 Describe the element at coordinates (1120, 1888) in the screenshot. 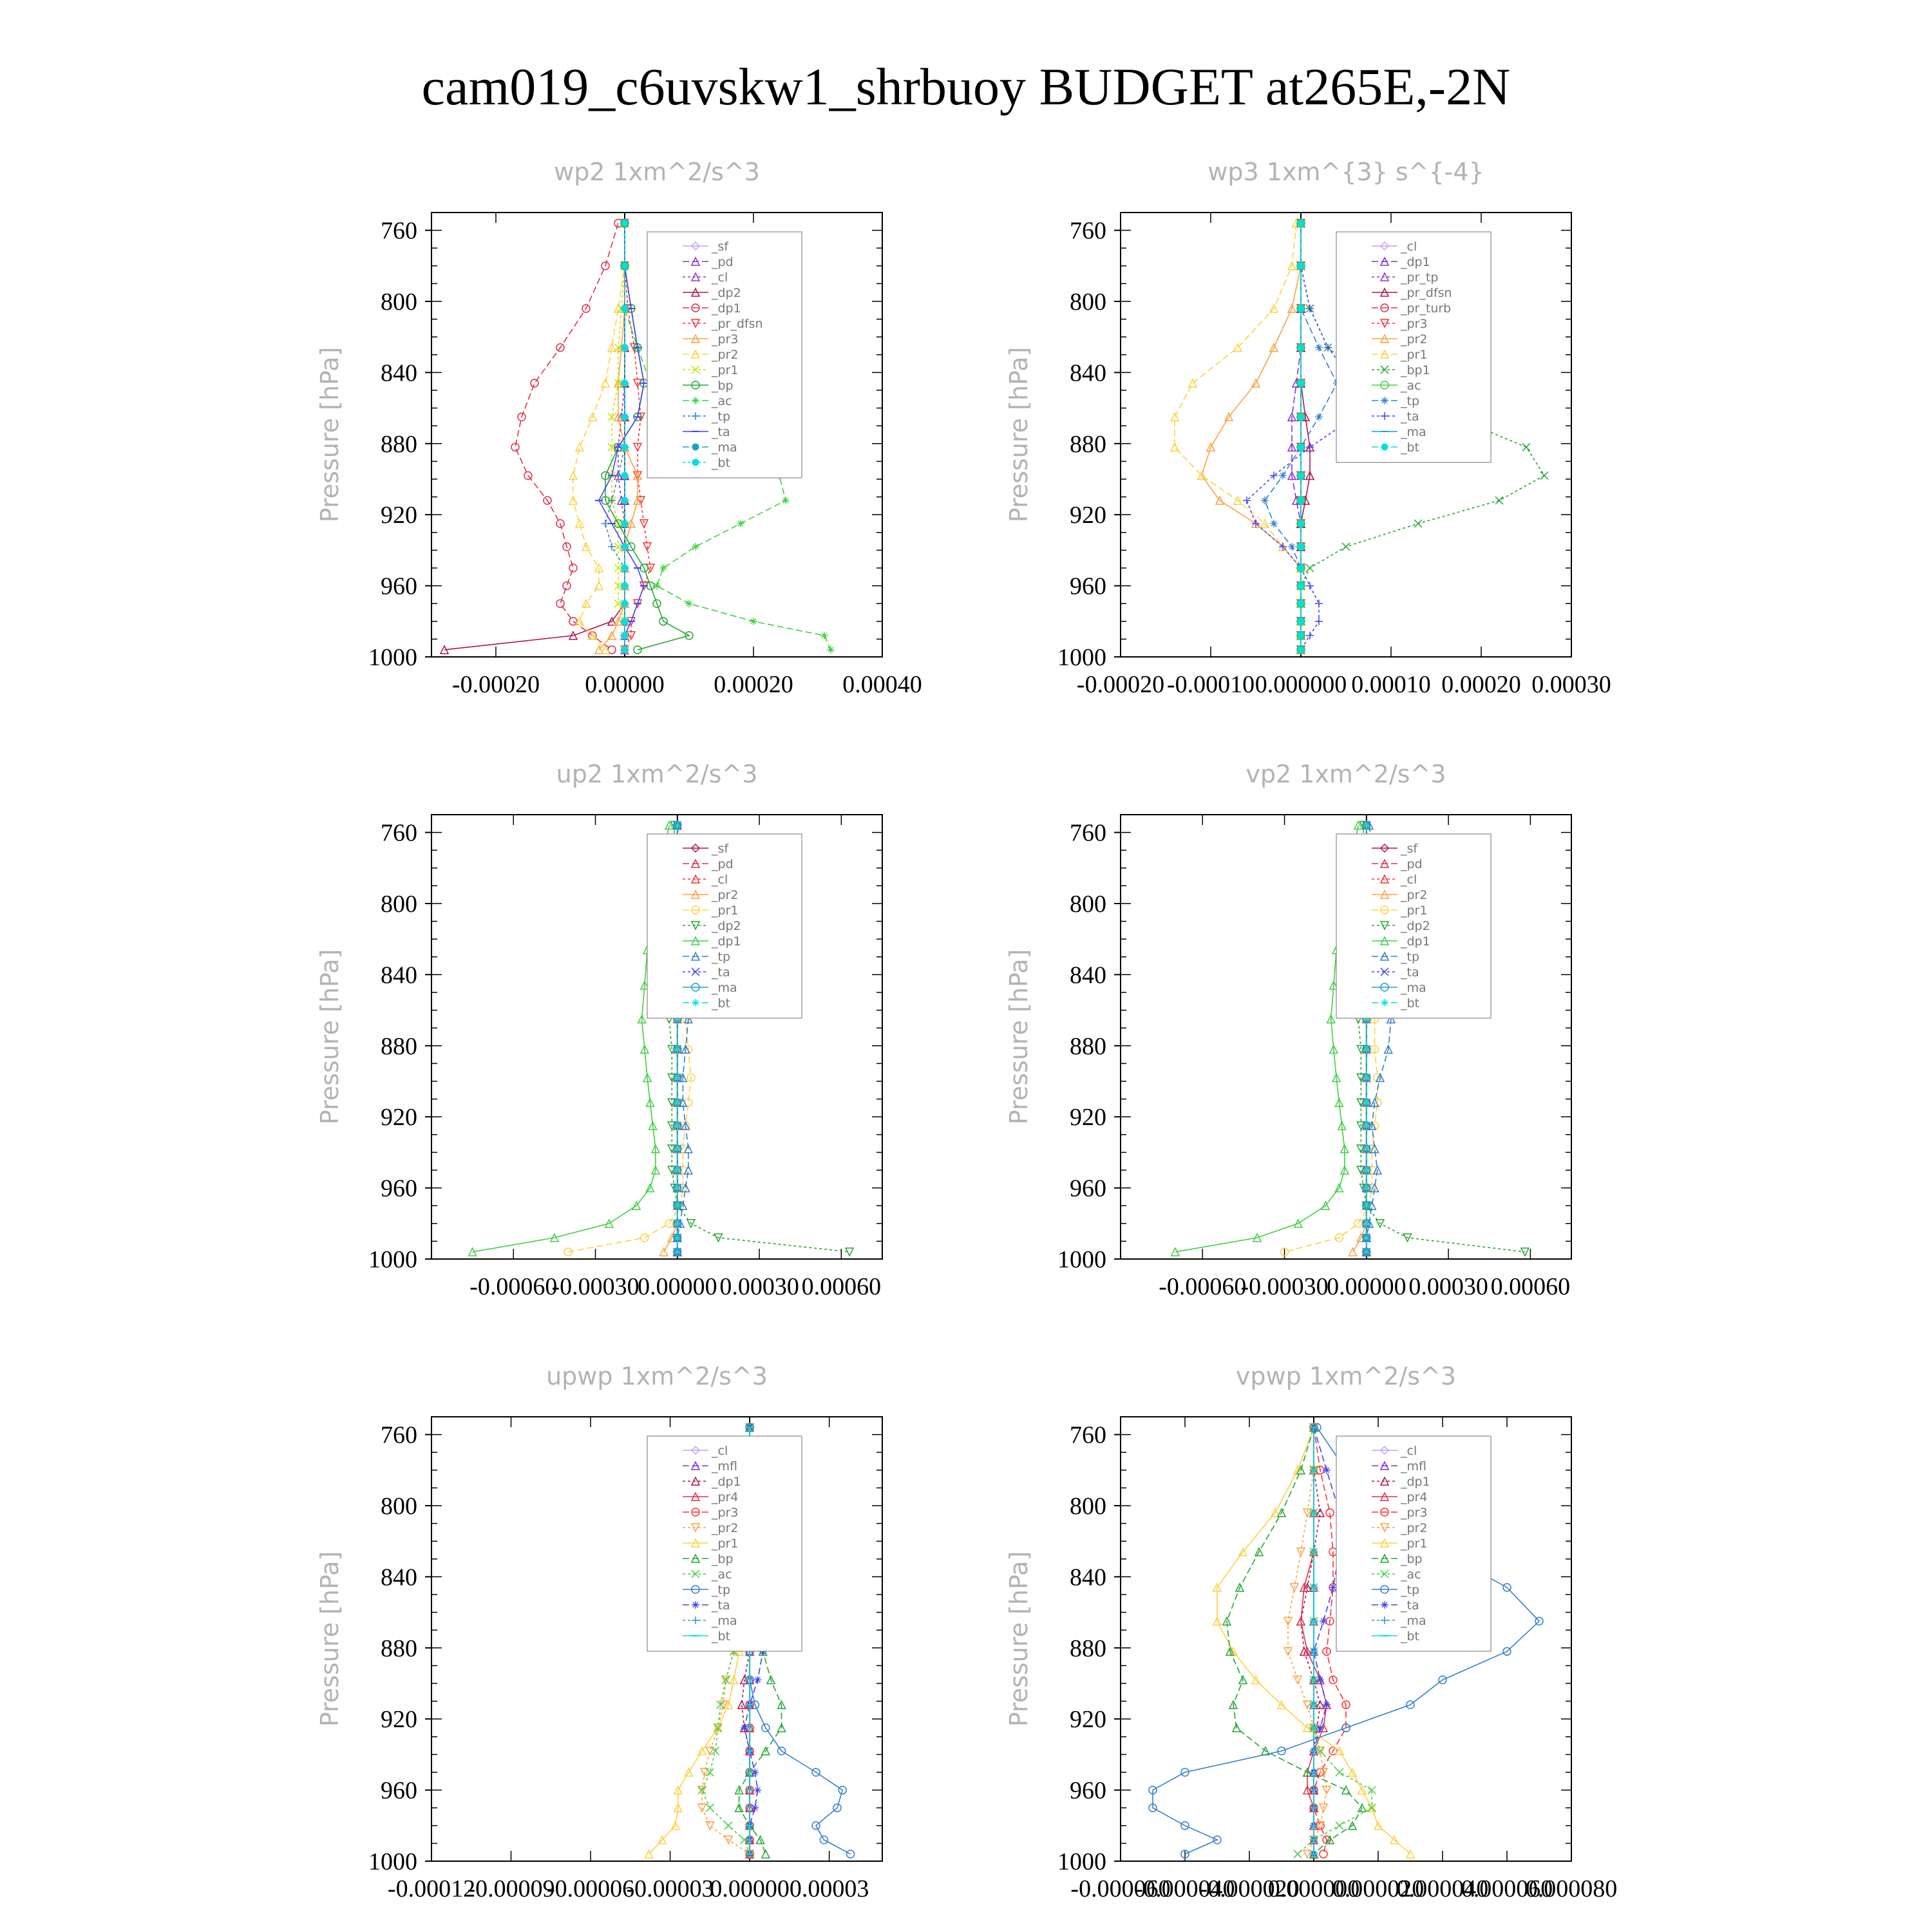

I see `x-tick-label: -0.000060` at that location.